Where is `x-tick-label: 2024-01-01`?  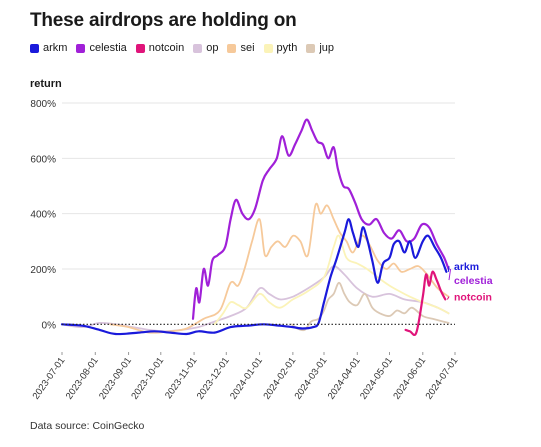 x-tick-label: 2024-01-01 is located at coordinates (246, 378).